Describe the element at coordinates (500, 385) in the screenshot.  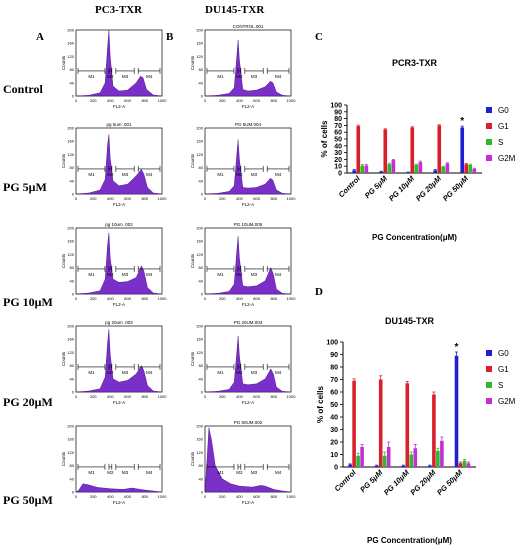
I see `legend-label: S` at that location.